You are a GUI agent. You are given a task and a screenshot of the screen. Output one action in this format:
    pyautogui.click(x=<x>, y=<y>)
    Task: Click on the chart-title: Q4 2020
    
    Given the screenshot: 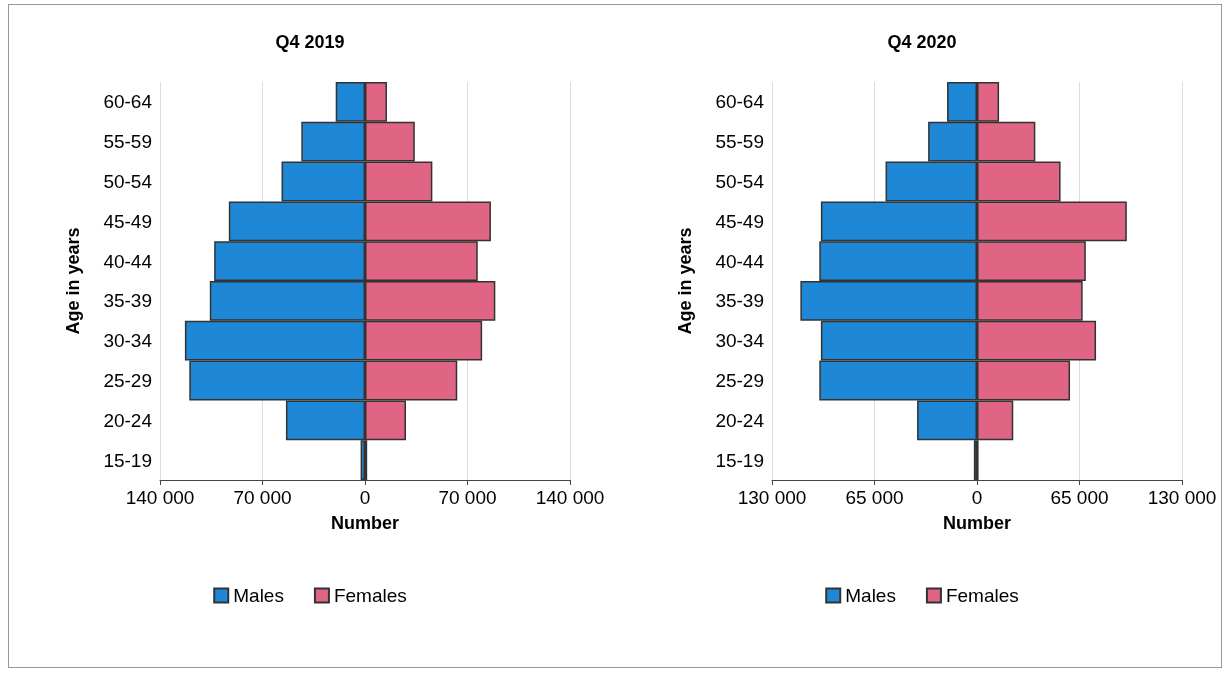 What is the action you would take?
    pyautogui.click(x=922, y=42)
    